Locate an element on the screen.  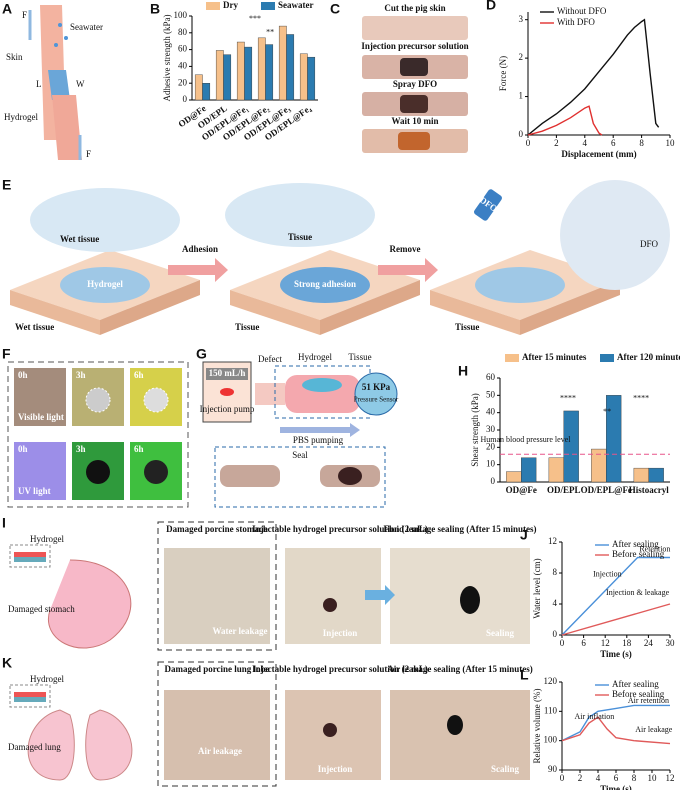
label: Defect is located at coordinates (270, 359).